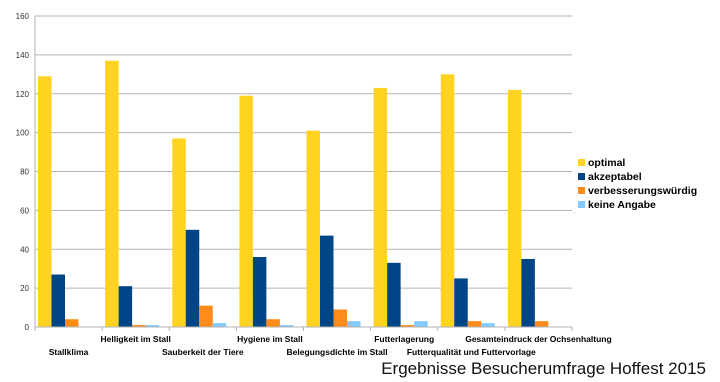 The height and width of the screenshot is (382, 720). What do you see at coordinates (27, 327) in the screenshot?
I see `y-tick-label: 0` at bounding box center [27, 327].